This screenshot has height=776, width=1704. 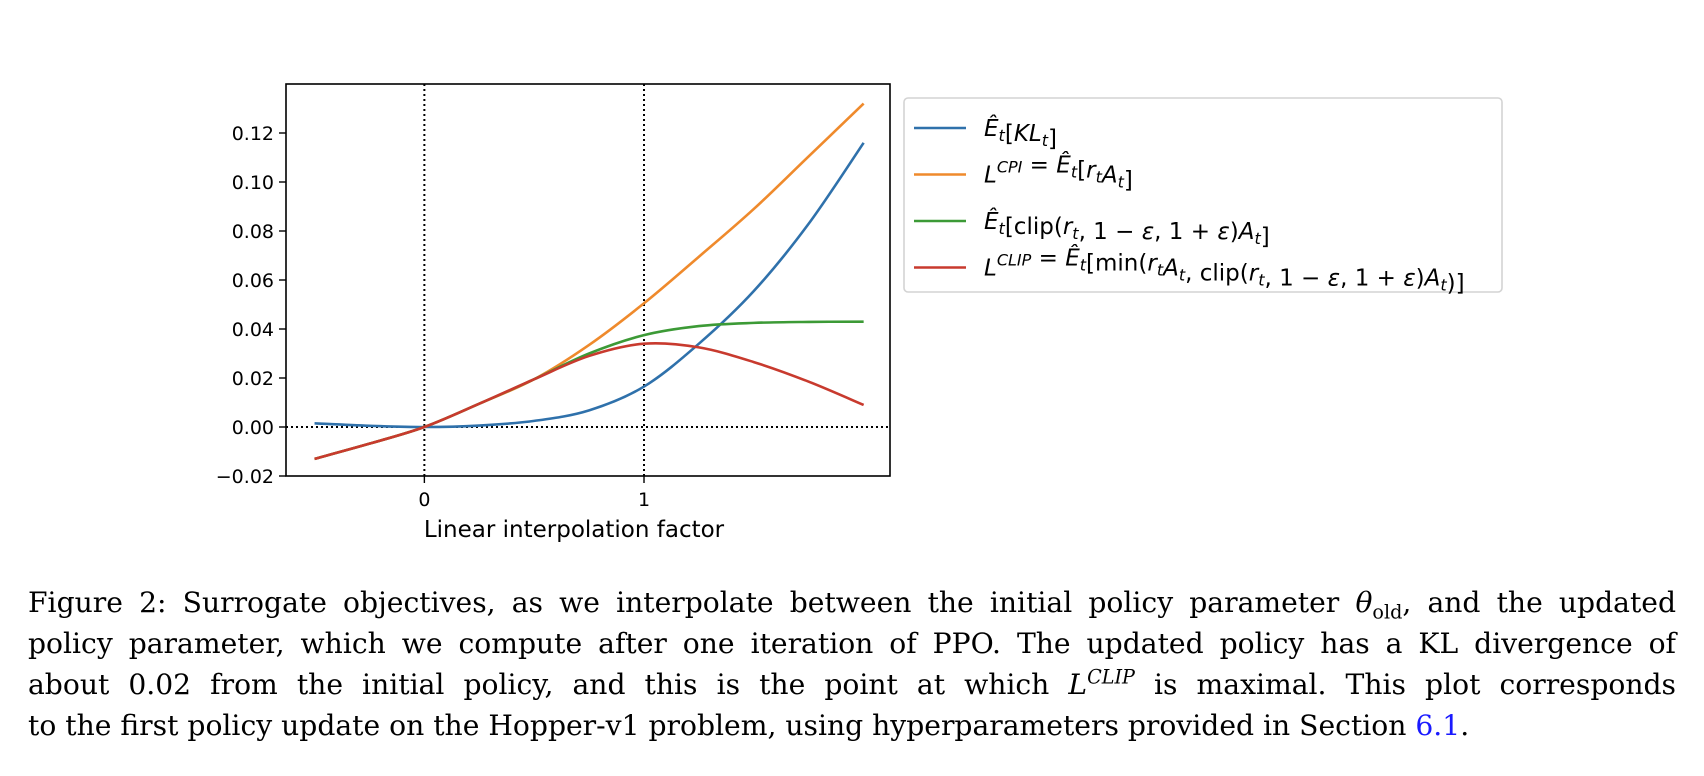 What do you see at coordinates (1020, 133) in the screenshot?
I see `legend-label-1: Êt[KLt]` at bounding box center [1020, 133].